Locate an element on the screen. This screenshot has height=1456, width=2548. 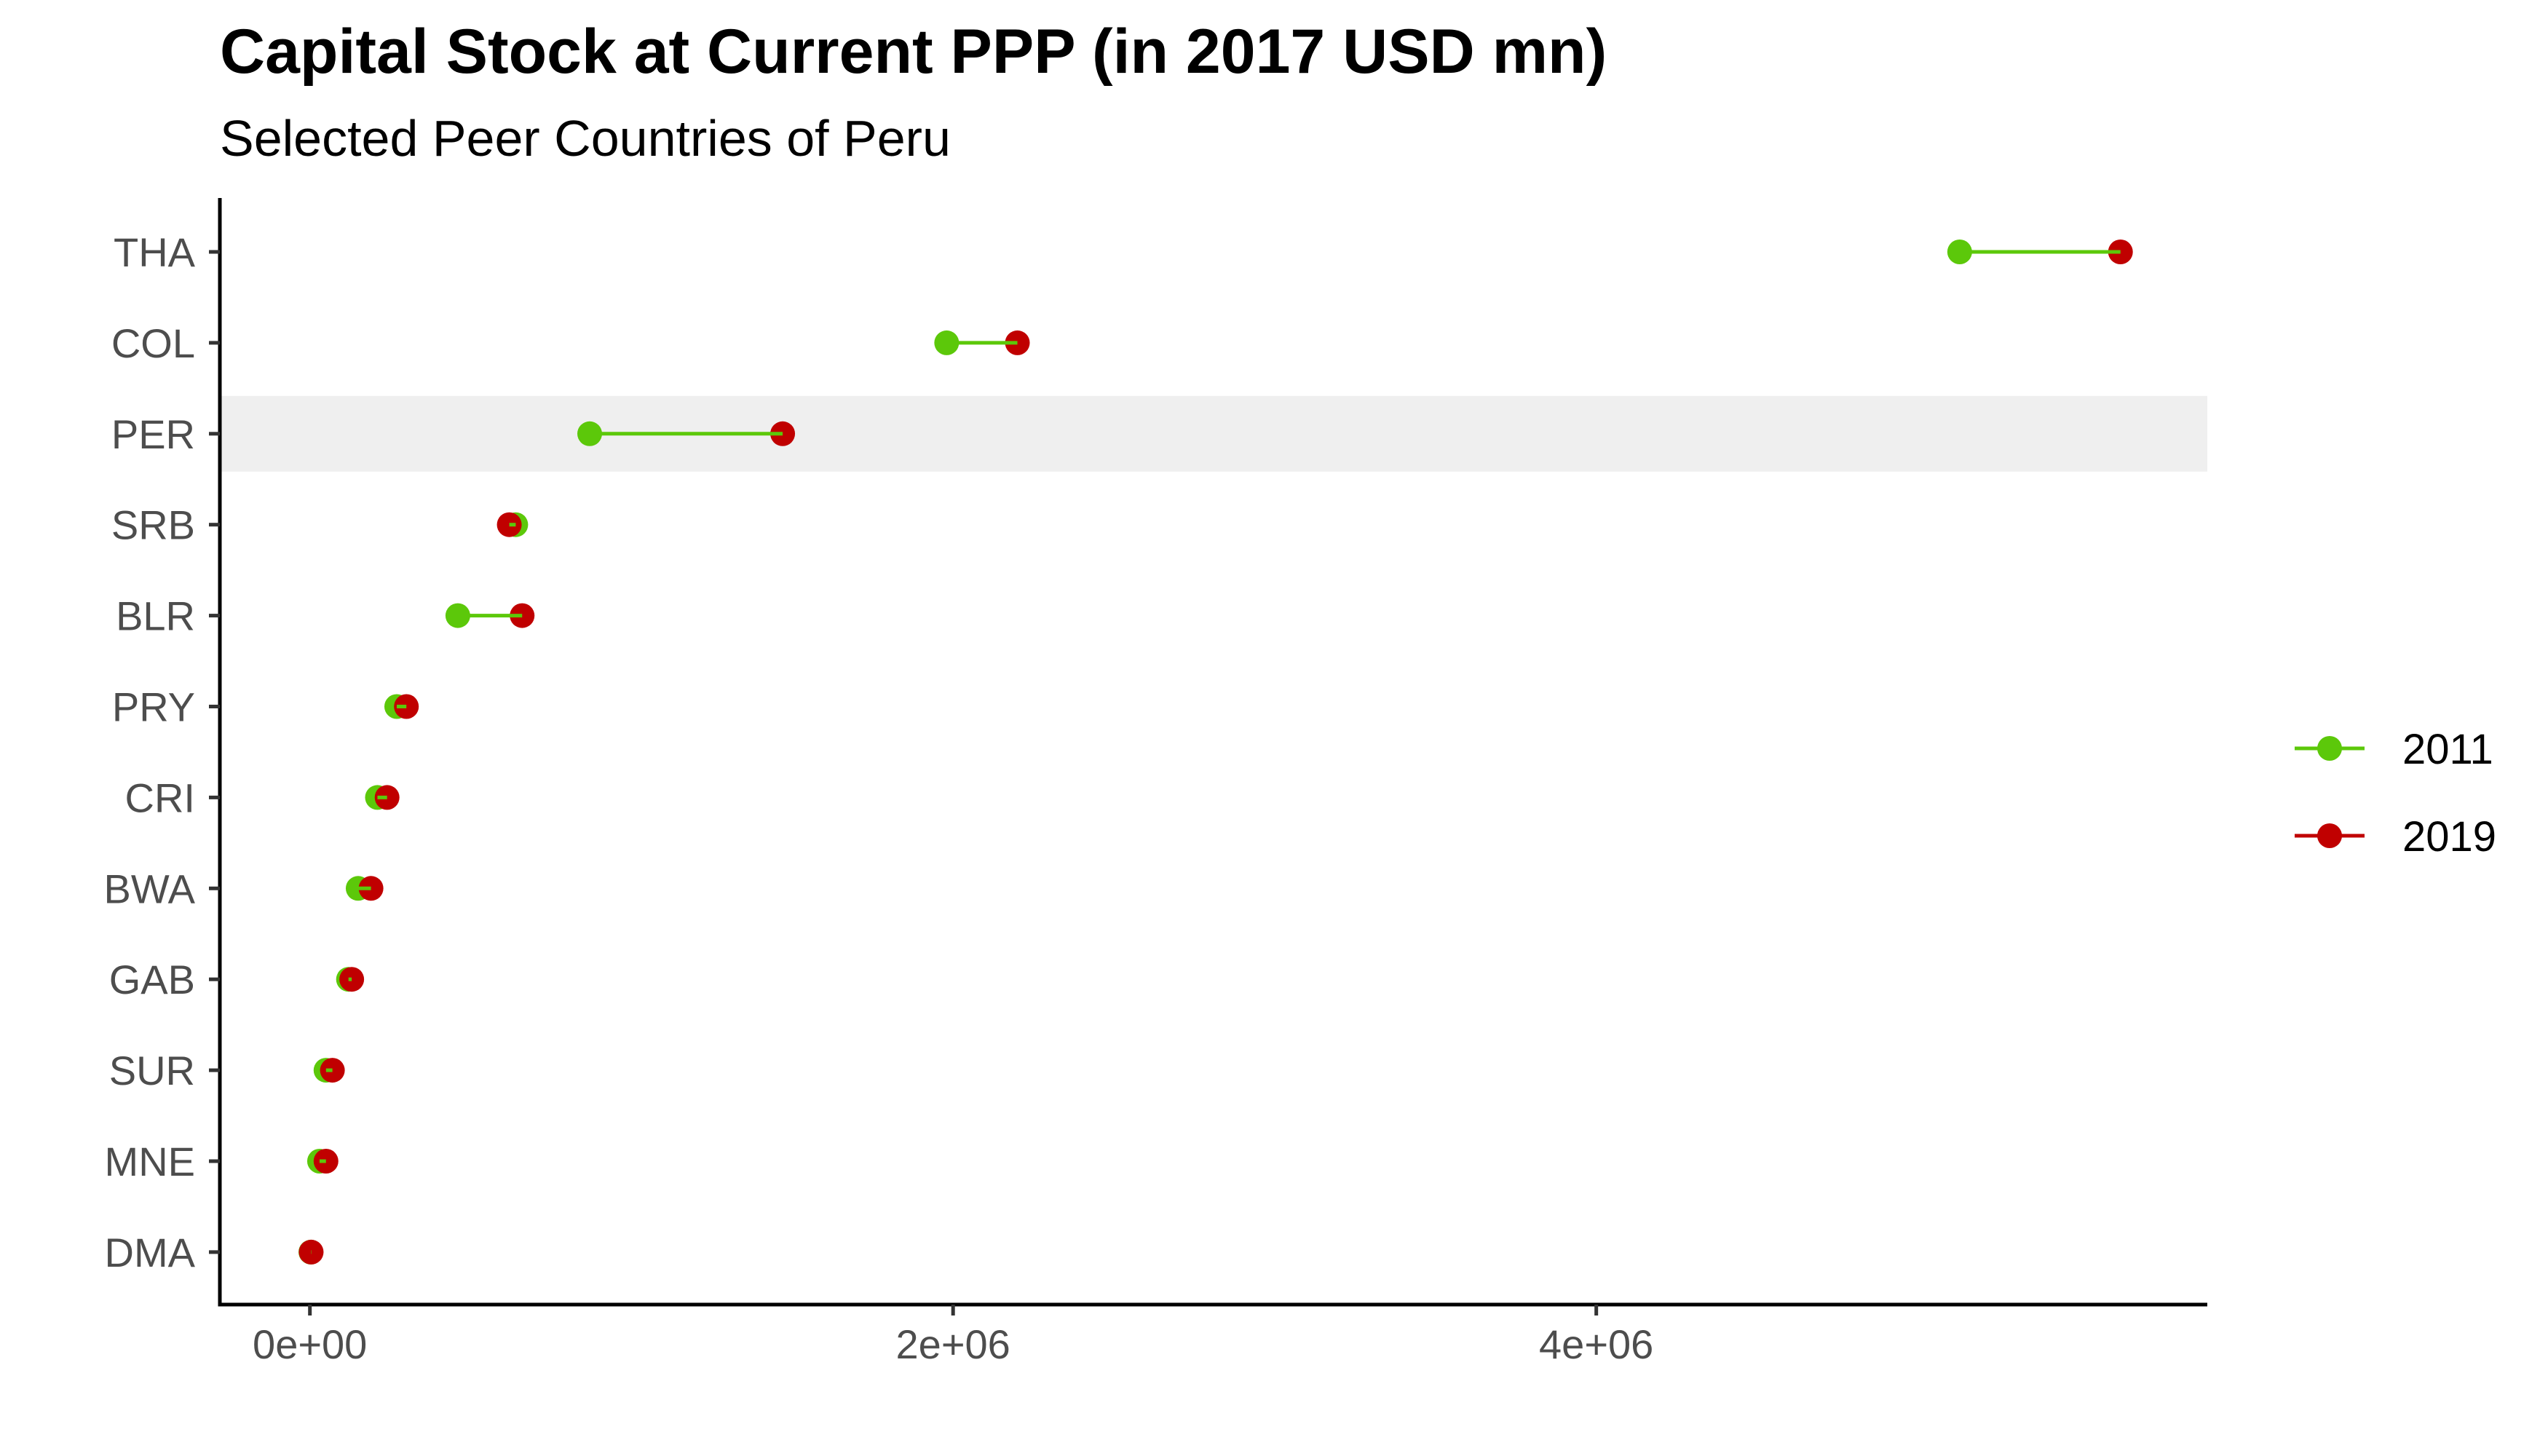
dumbbell-cri is located at coordinates (382, 797).